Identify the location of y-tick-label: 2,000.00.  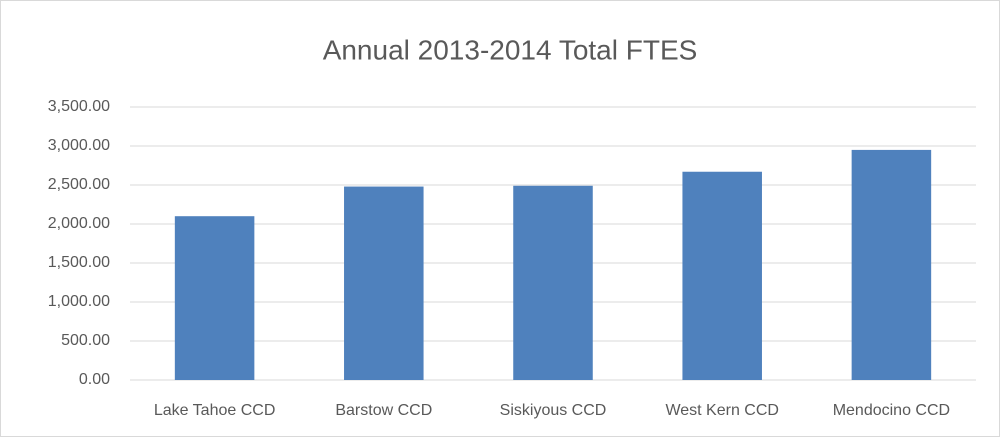
(79, 223).